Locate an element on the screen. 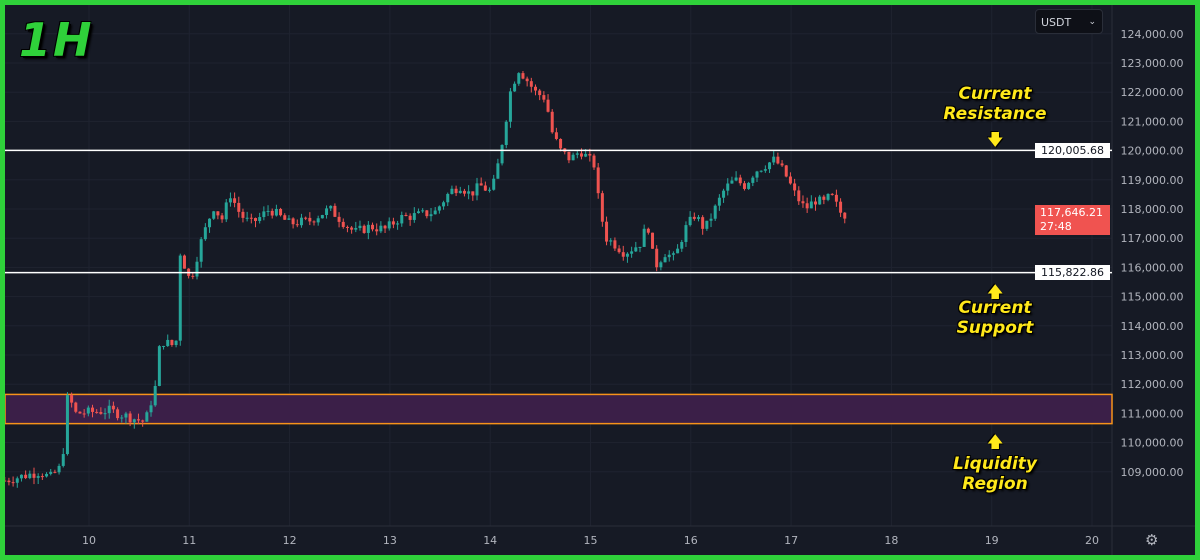  currency-selector: USDT ⌄ is located at coordinates (1069, 21).